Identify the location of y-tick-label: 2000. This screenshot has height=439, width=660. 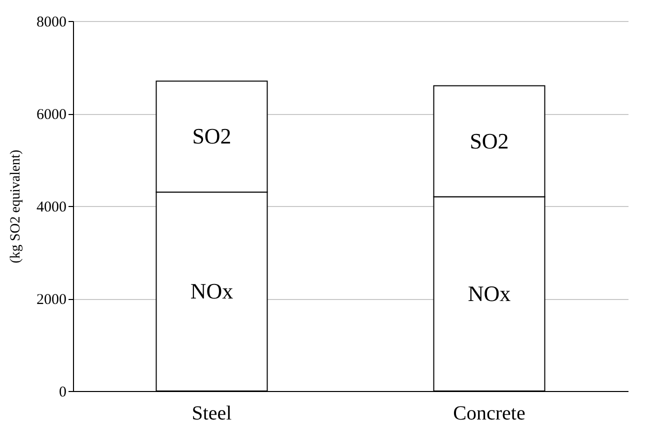
(51, 300).